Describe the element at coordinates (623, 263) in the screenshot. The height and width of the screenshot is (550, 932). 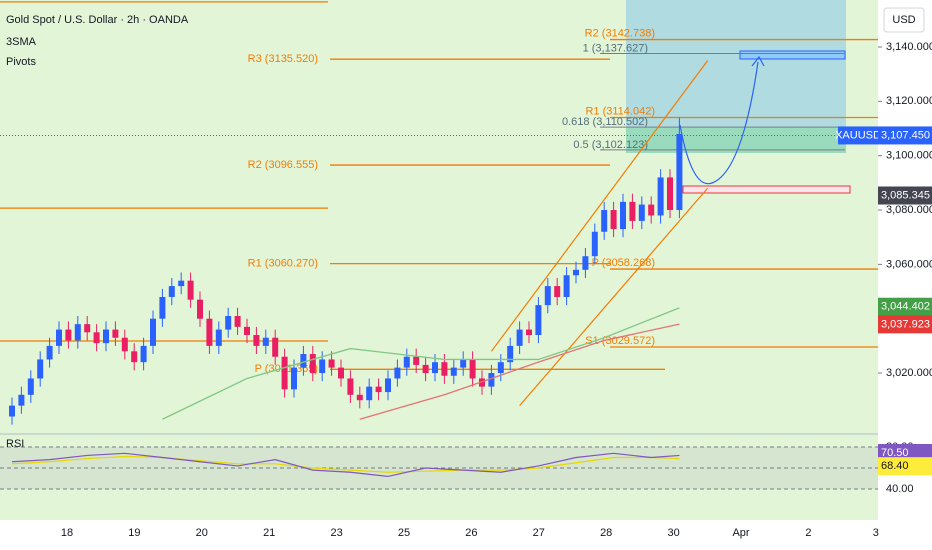
I see `pivot-label: P (3058.268)` at that location.